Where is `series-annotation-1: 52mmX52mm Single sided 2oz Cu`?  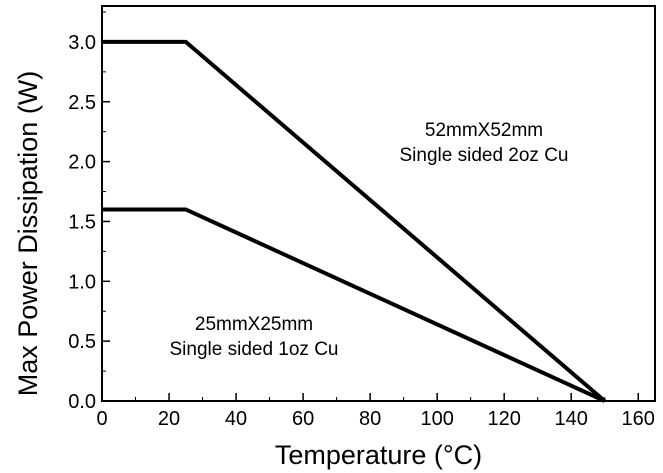 series-annotation-1: 52mmX52mm Single sided 2oz Cu is located at coordinates (484, 140).